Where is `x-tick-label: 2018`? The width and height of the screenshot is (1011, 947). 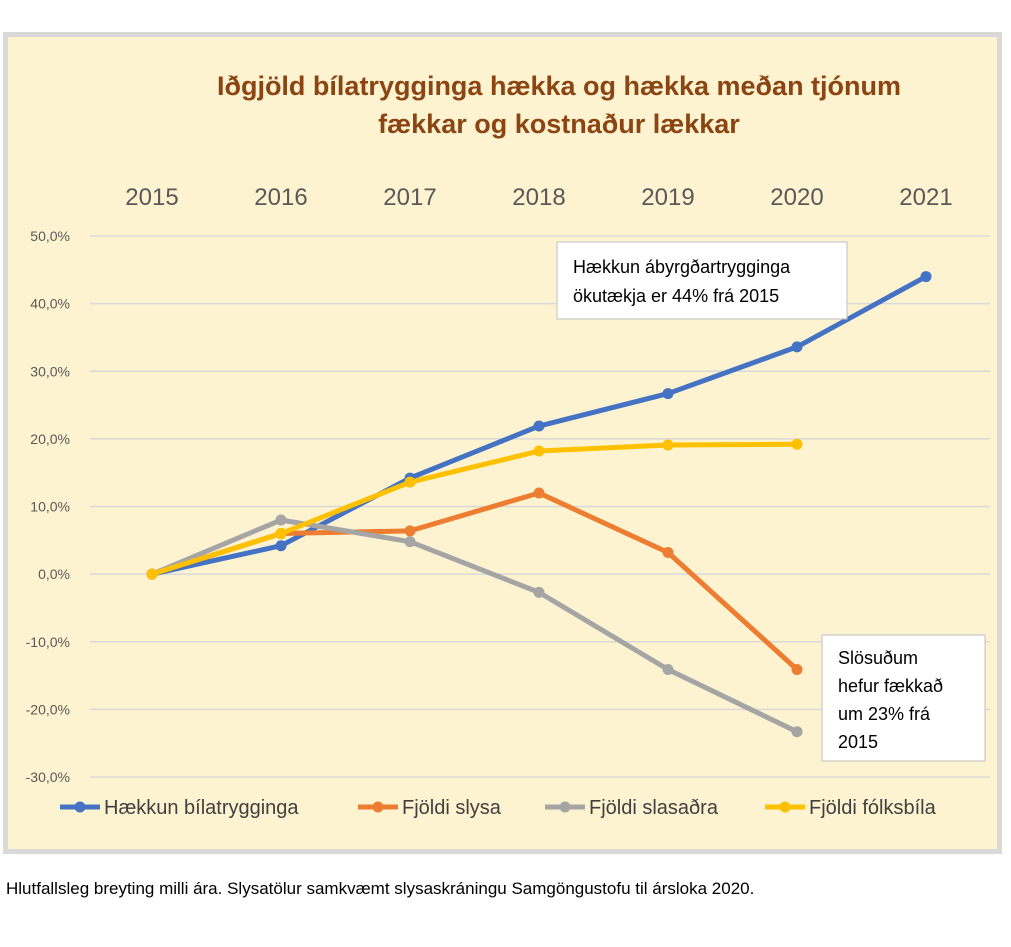 x-tick-label: 2018 is located at coordinates (538, 197).